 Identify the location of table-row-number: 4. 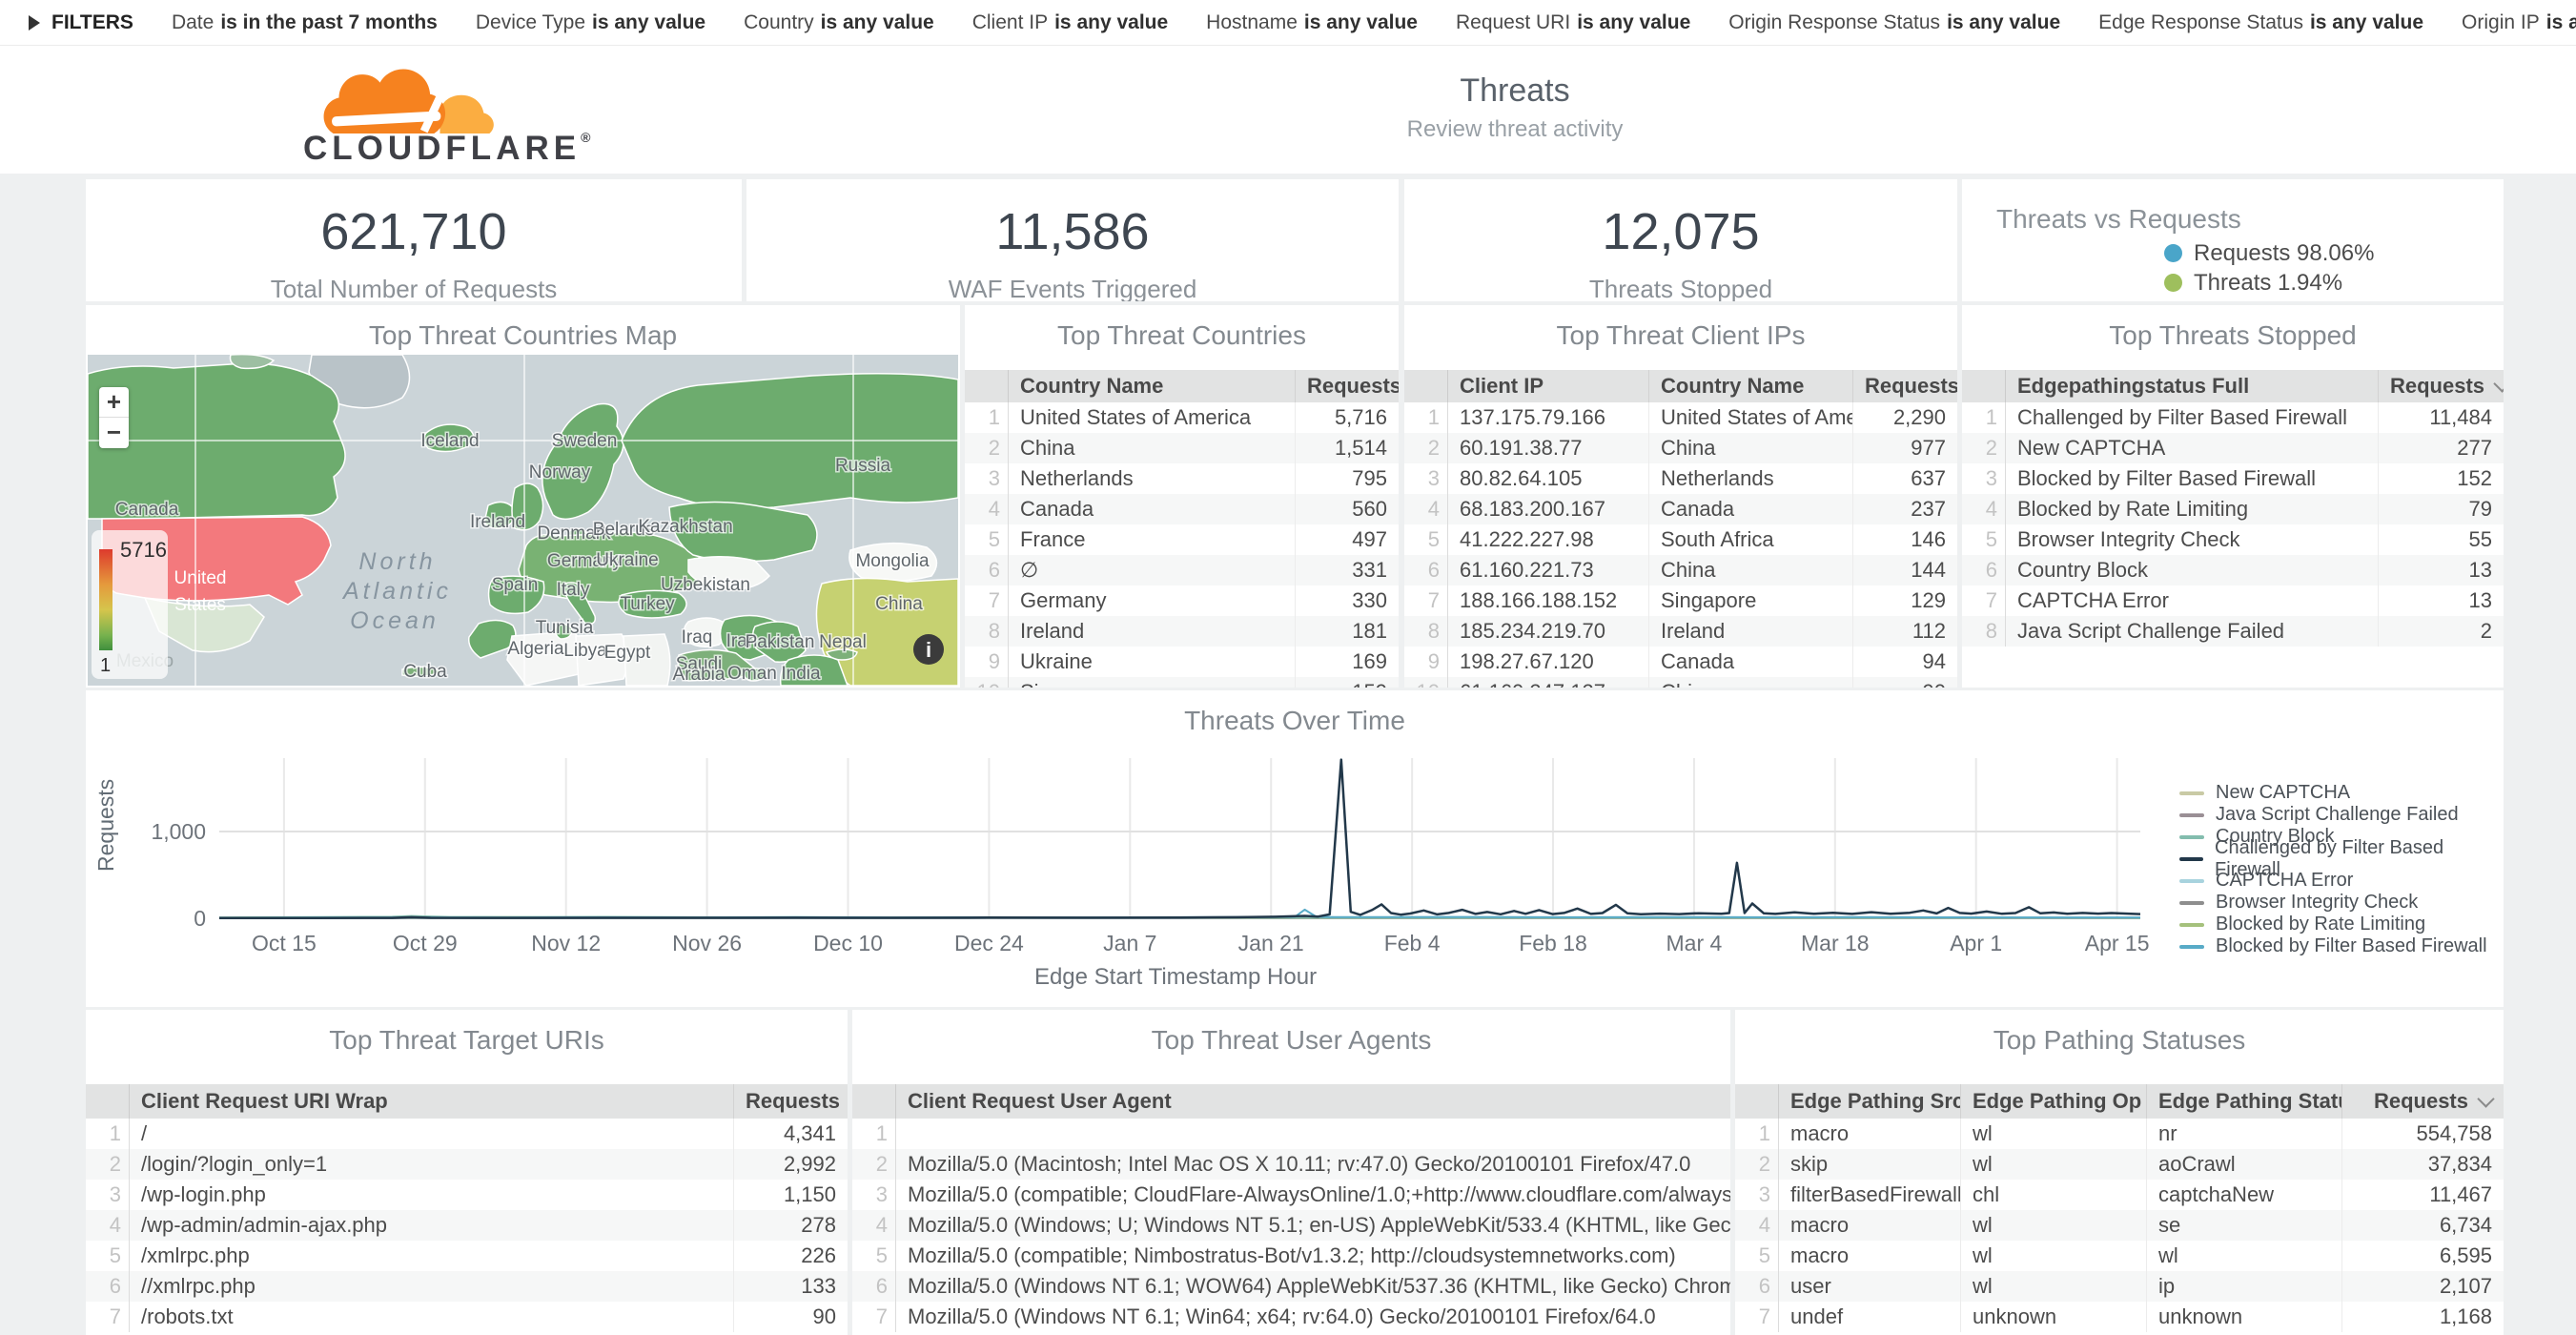
(987, 509).